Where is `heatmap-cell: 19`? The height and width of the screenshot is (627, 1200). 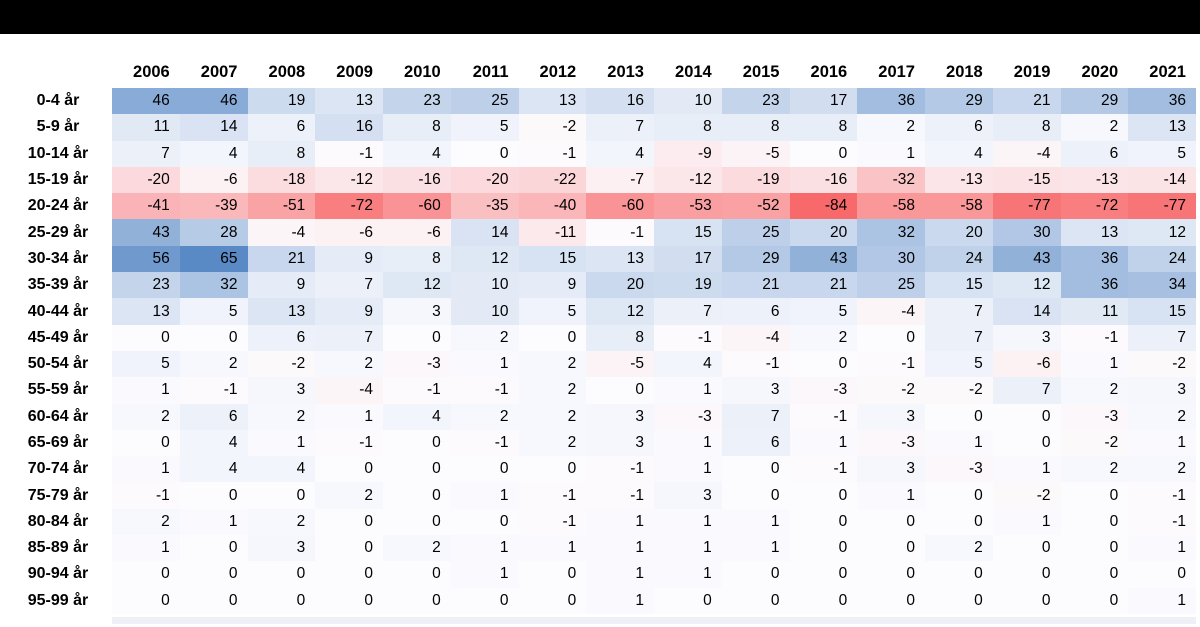
heatmap-cell: 19 is located at coordinates (688, 285).